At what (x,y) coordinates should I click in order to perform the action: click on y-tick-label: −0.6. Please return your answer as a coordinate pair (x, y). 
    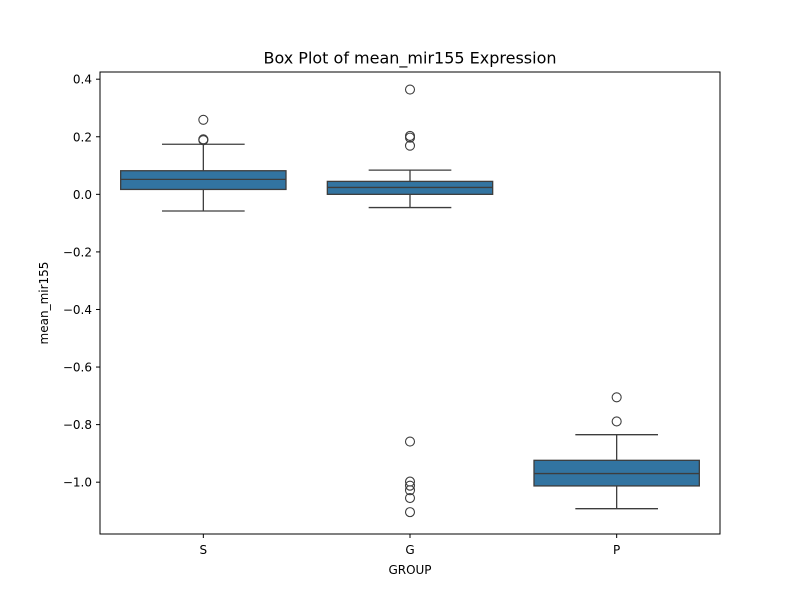
    Looking at the image, I should click on (77, 368).